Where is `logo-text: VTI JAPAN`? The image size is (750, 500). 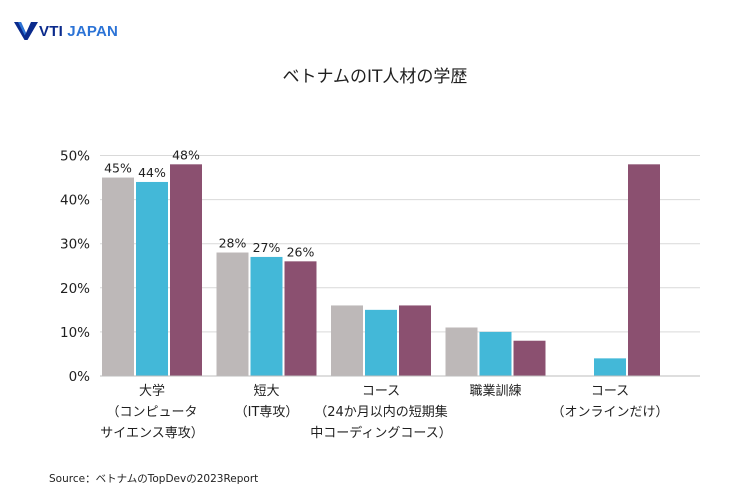 logo-text: VTI JAPAN is located at coordinates (78, 31).